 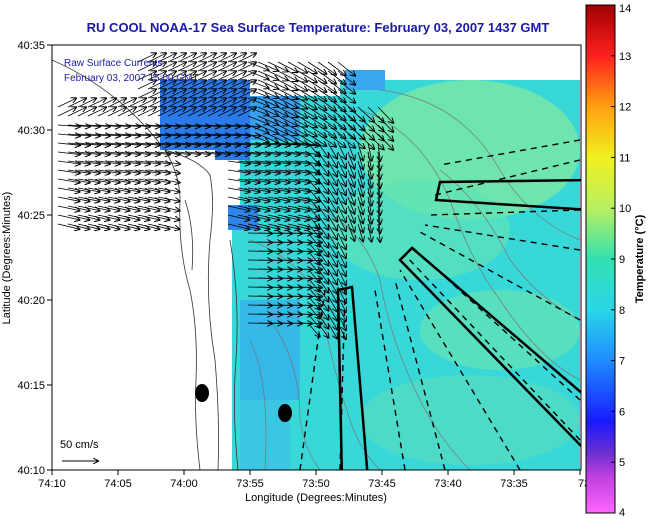 What do you see at coordinates (31, 131) in the screenshot?
I see `y-tick-label: 40:30` at bounding box center [31, 131].